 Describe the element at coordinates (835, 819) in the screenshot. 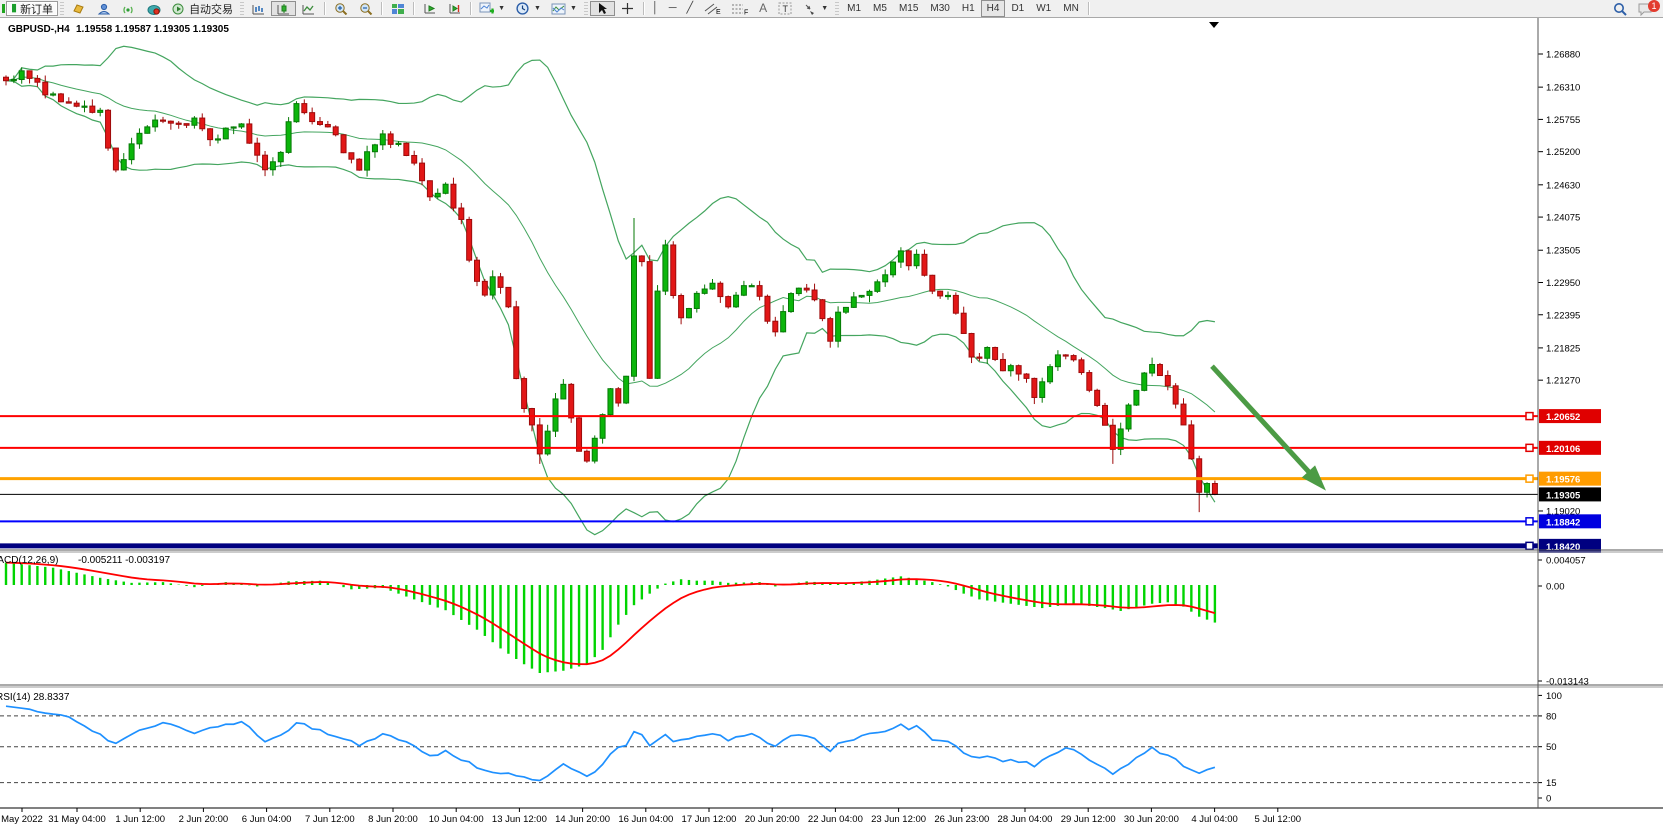

I see `time-axis-label: 22 Jun 04:00` at that location.